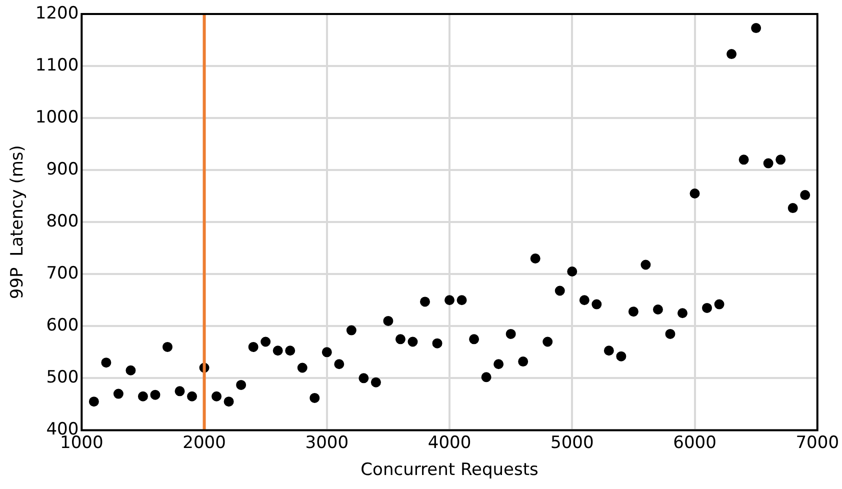  What do you see at coordinates (449, 470) in the screenshot?
I see `x-axis-title: Concurrent Requests` at bounding box center [449, 470].